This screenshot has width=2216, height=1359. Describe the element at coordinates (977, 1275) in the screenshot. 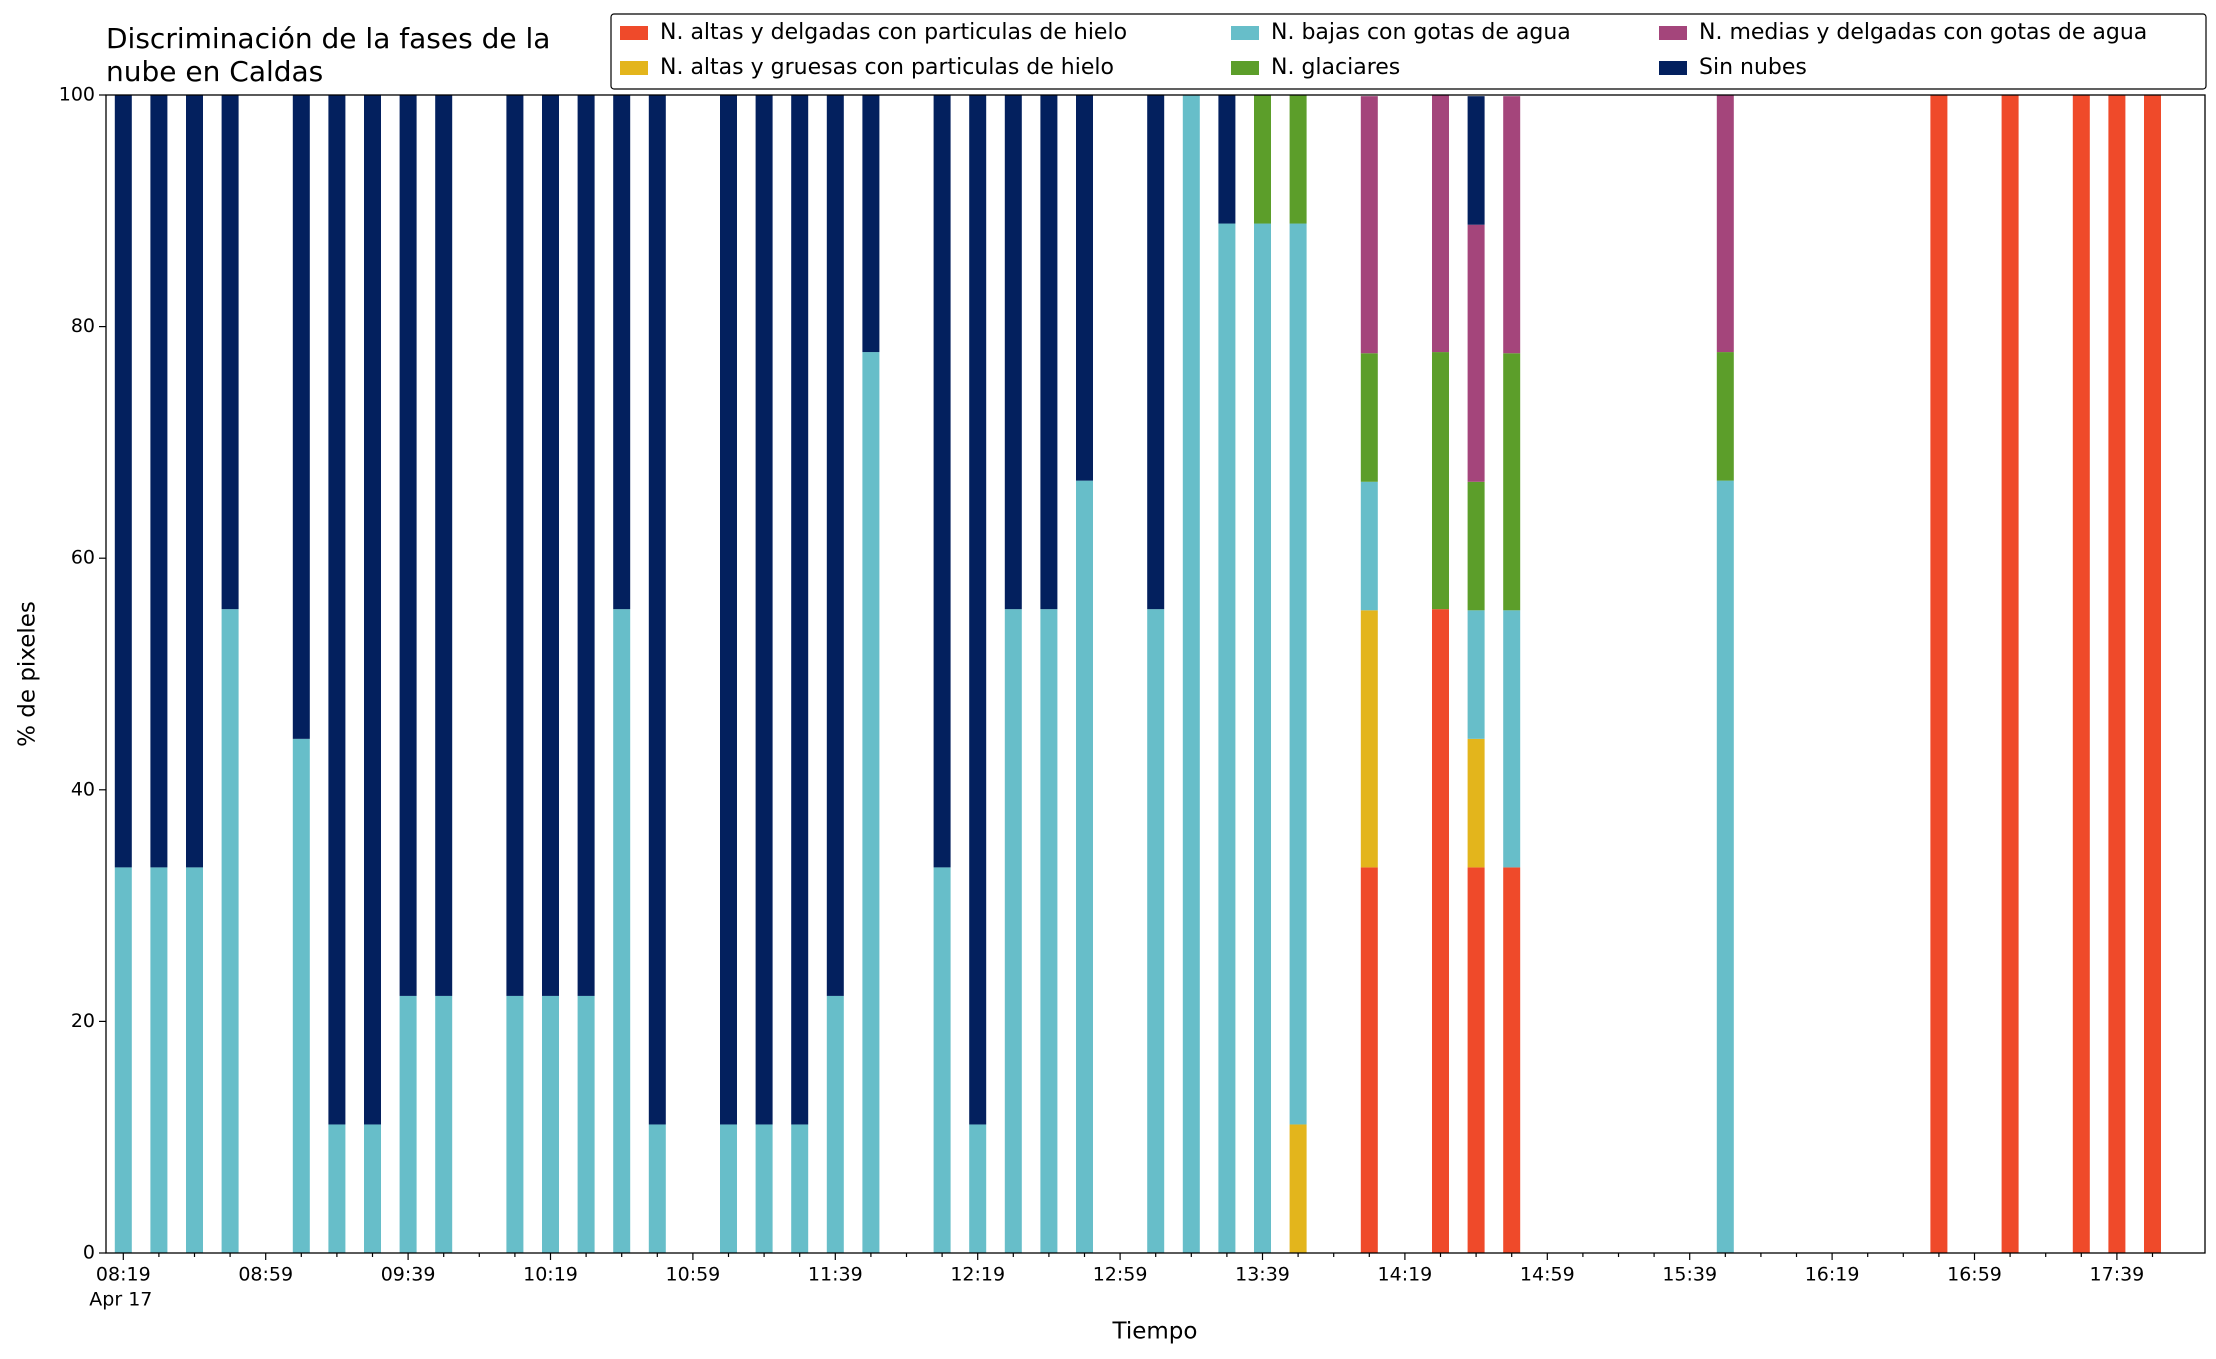

I see `x-tick-label: 12:19` at that location.